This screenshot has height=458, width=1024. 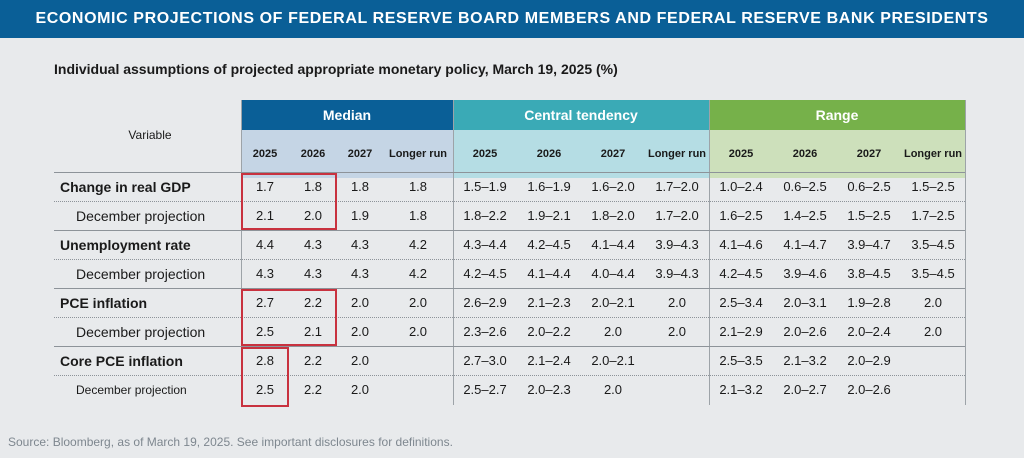 I want to click on central-tendency-cell: 1.8–2.2, so click(x=485, y=215).